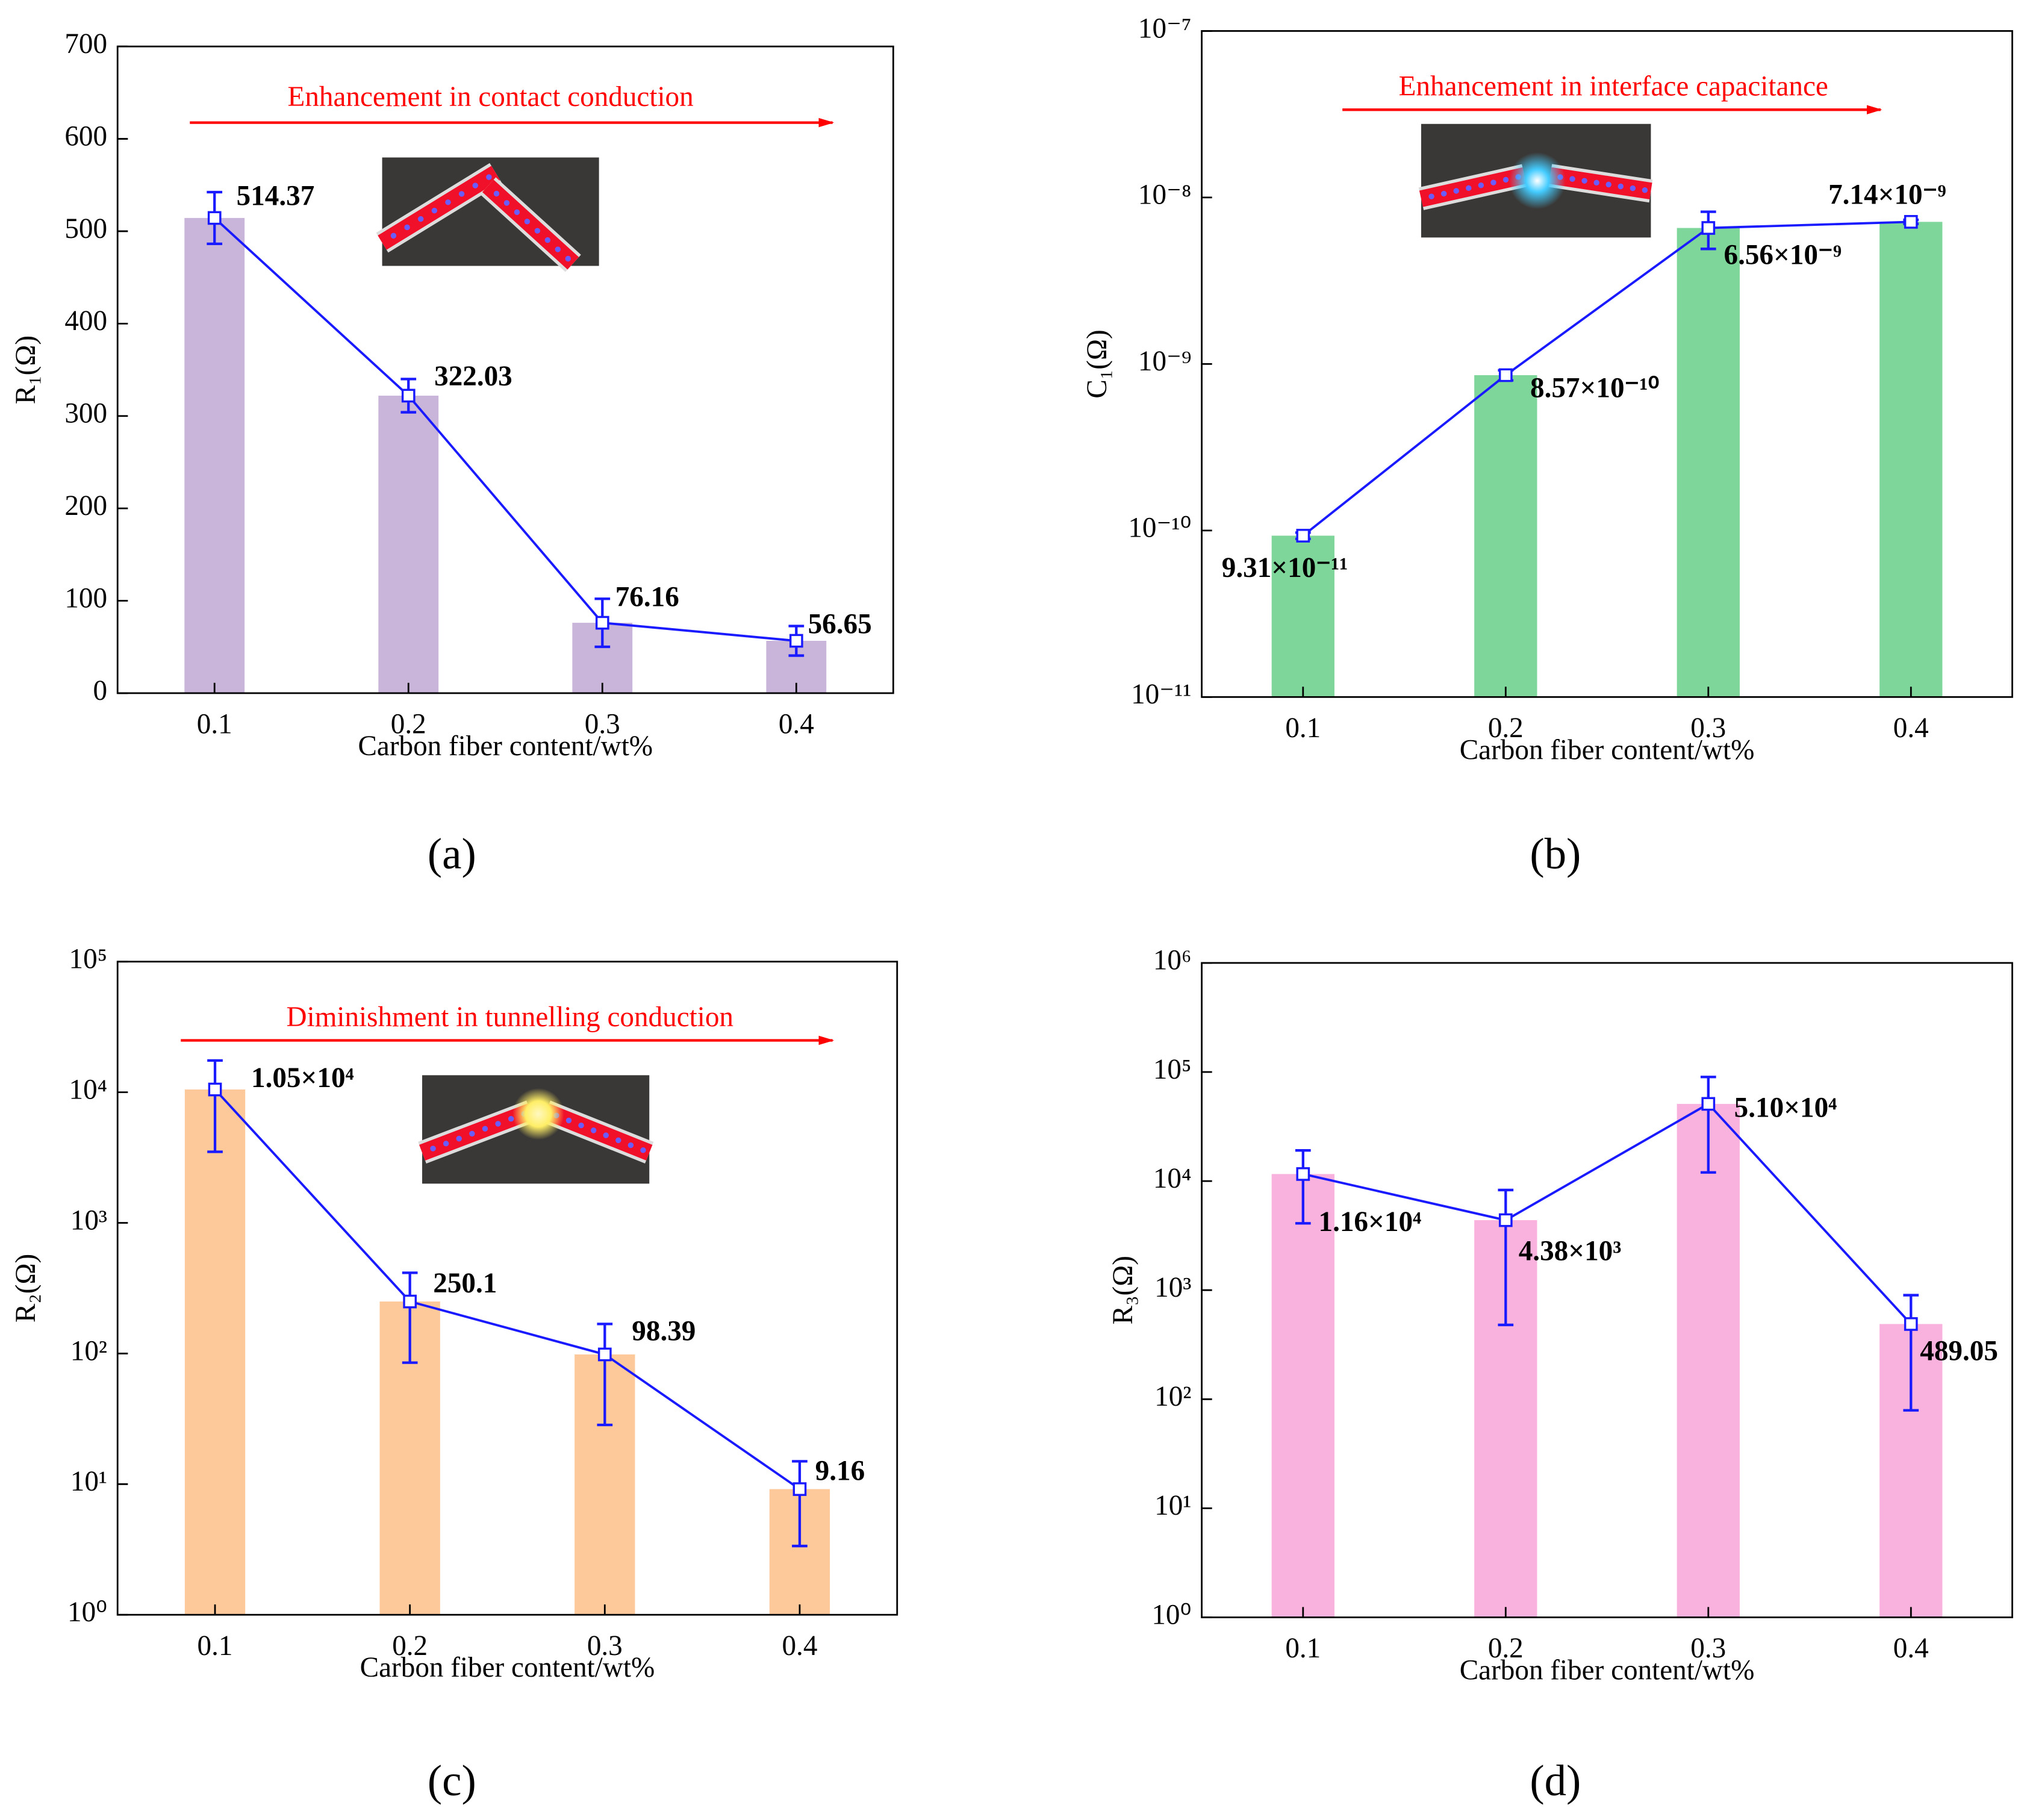 This screenshot has width=2024, height=1820. Describe the element at coordinates (26, 1289) in the screenshot. I see `y-axis-label: R₂(Ω)` at that location.